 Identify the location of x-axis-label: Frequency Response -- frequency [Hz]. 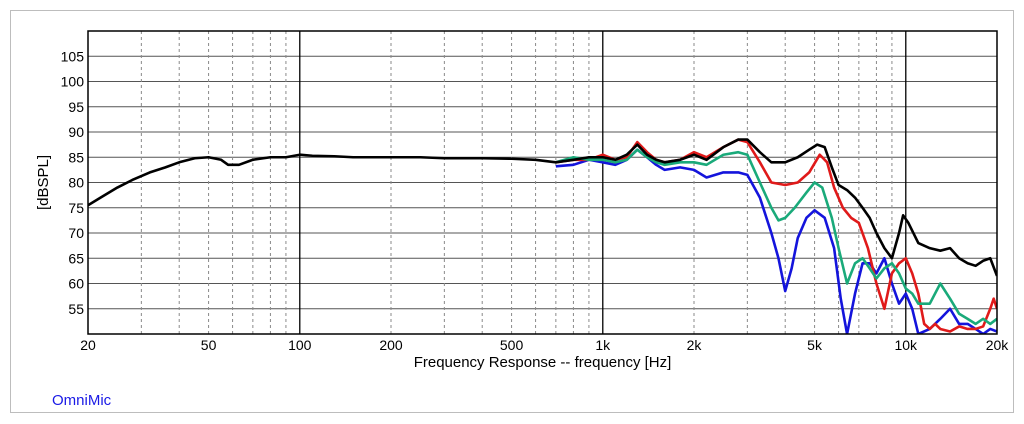
(543, 362).